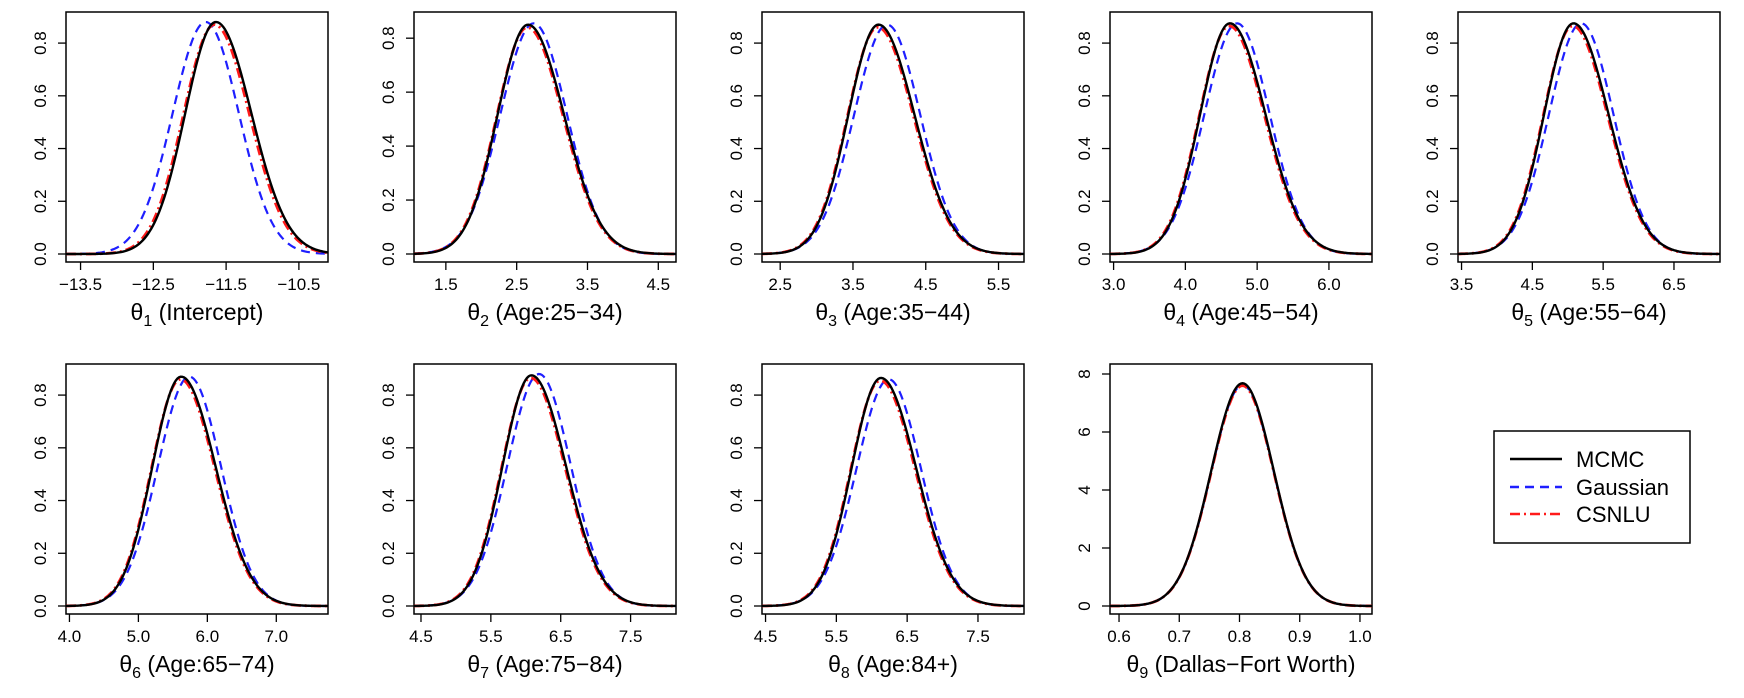  What do you see at coordinates (1084, 431) in the screenshot?
I see `y-tick-label: 6` at bounding box center [1084, 431].